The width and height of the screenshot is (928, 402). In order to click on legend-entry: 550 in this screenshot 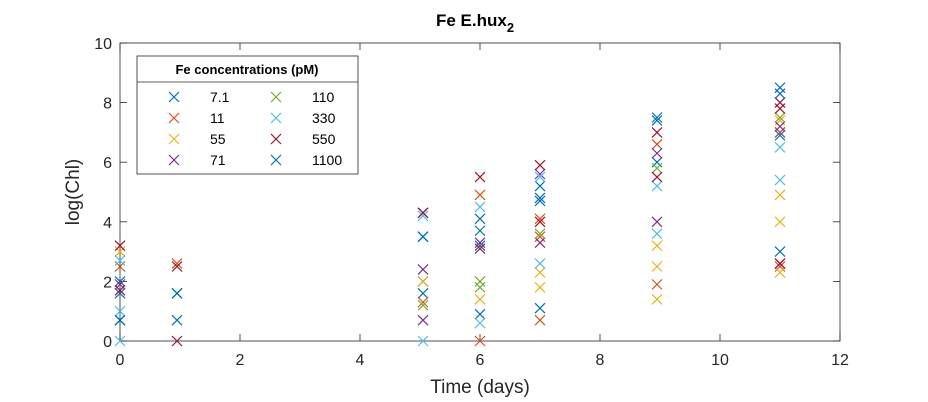, I will do `click(303, 139)`.